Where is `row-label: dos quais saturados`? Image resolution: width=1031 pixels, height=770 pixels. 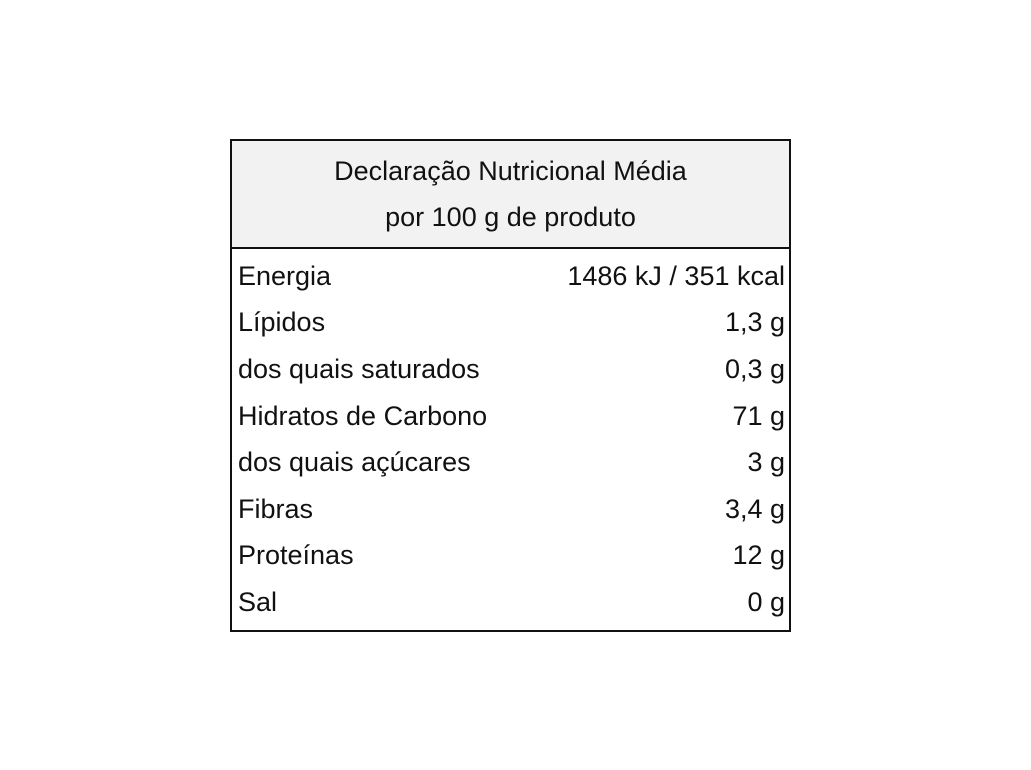 row-label: dos quais saturados is located at coordinates (359, 368).